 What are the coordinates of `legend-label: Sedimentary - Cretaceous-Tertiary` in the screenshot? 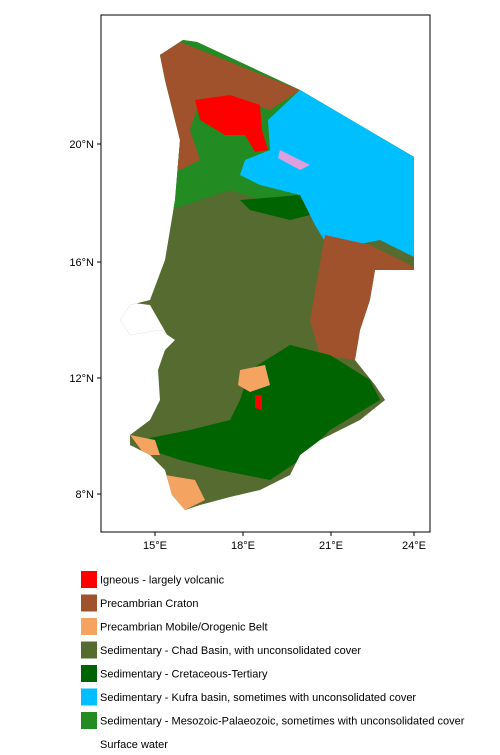 It's located at (184, 675).